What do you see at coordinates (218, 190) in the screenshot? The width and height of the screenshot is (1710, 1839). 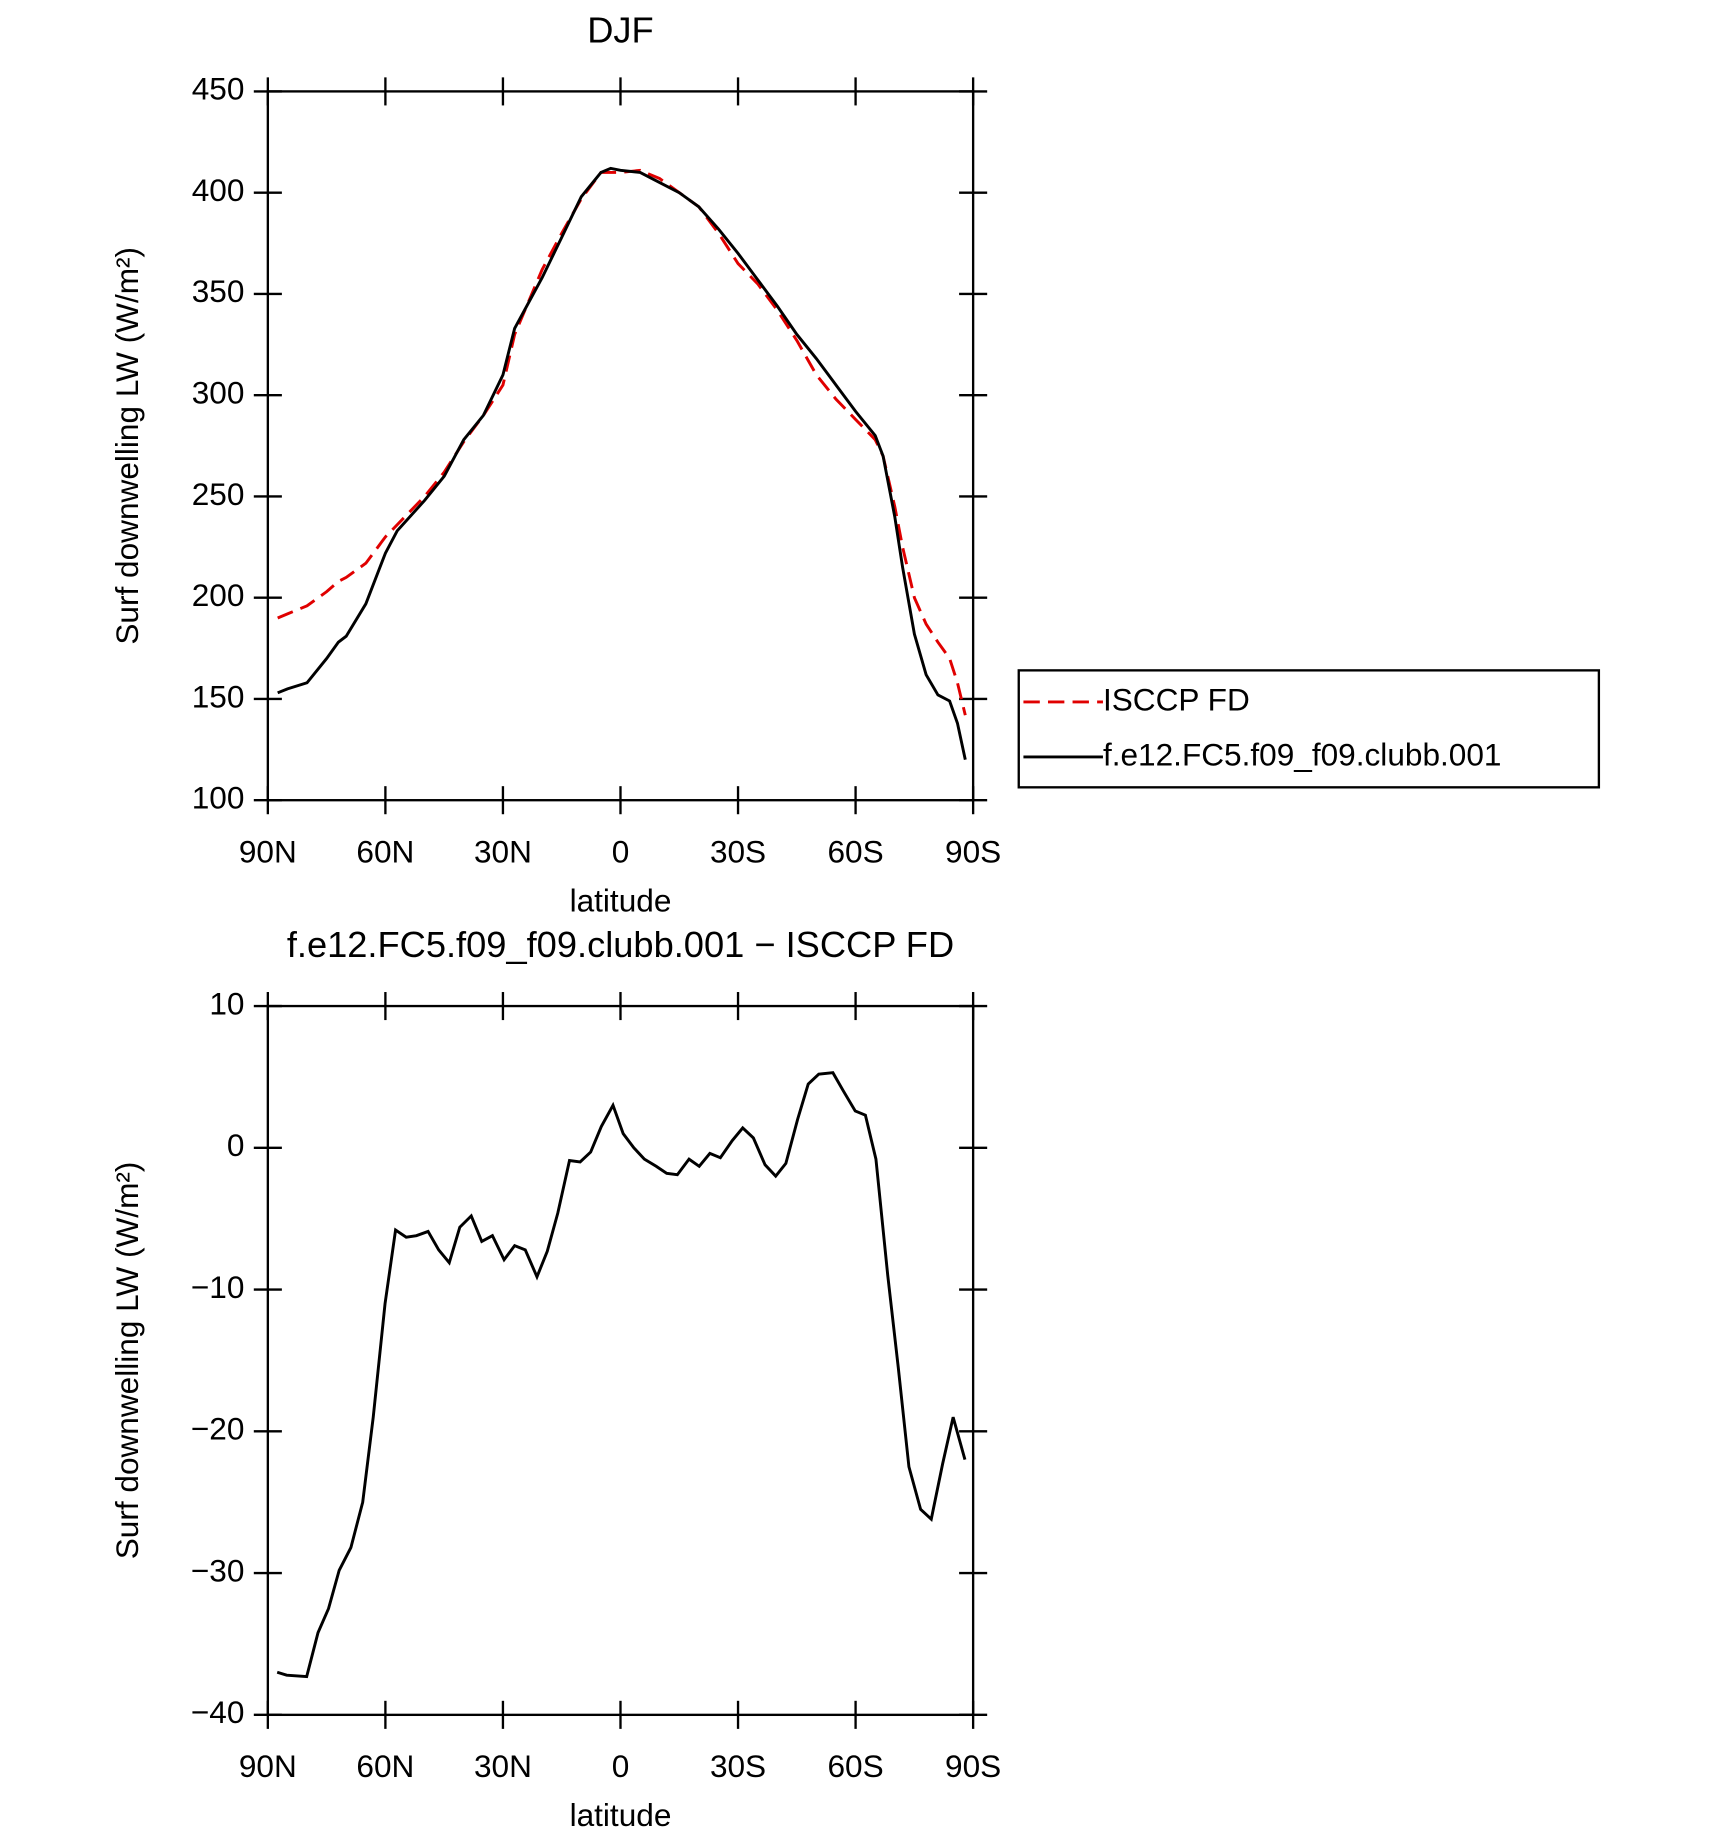 I see `y-tick-label: 400` at bounding box center [218, 190].